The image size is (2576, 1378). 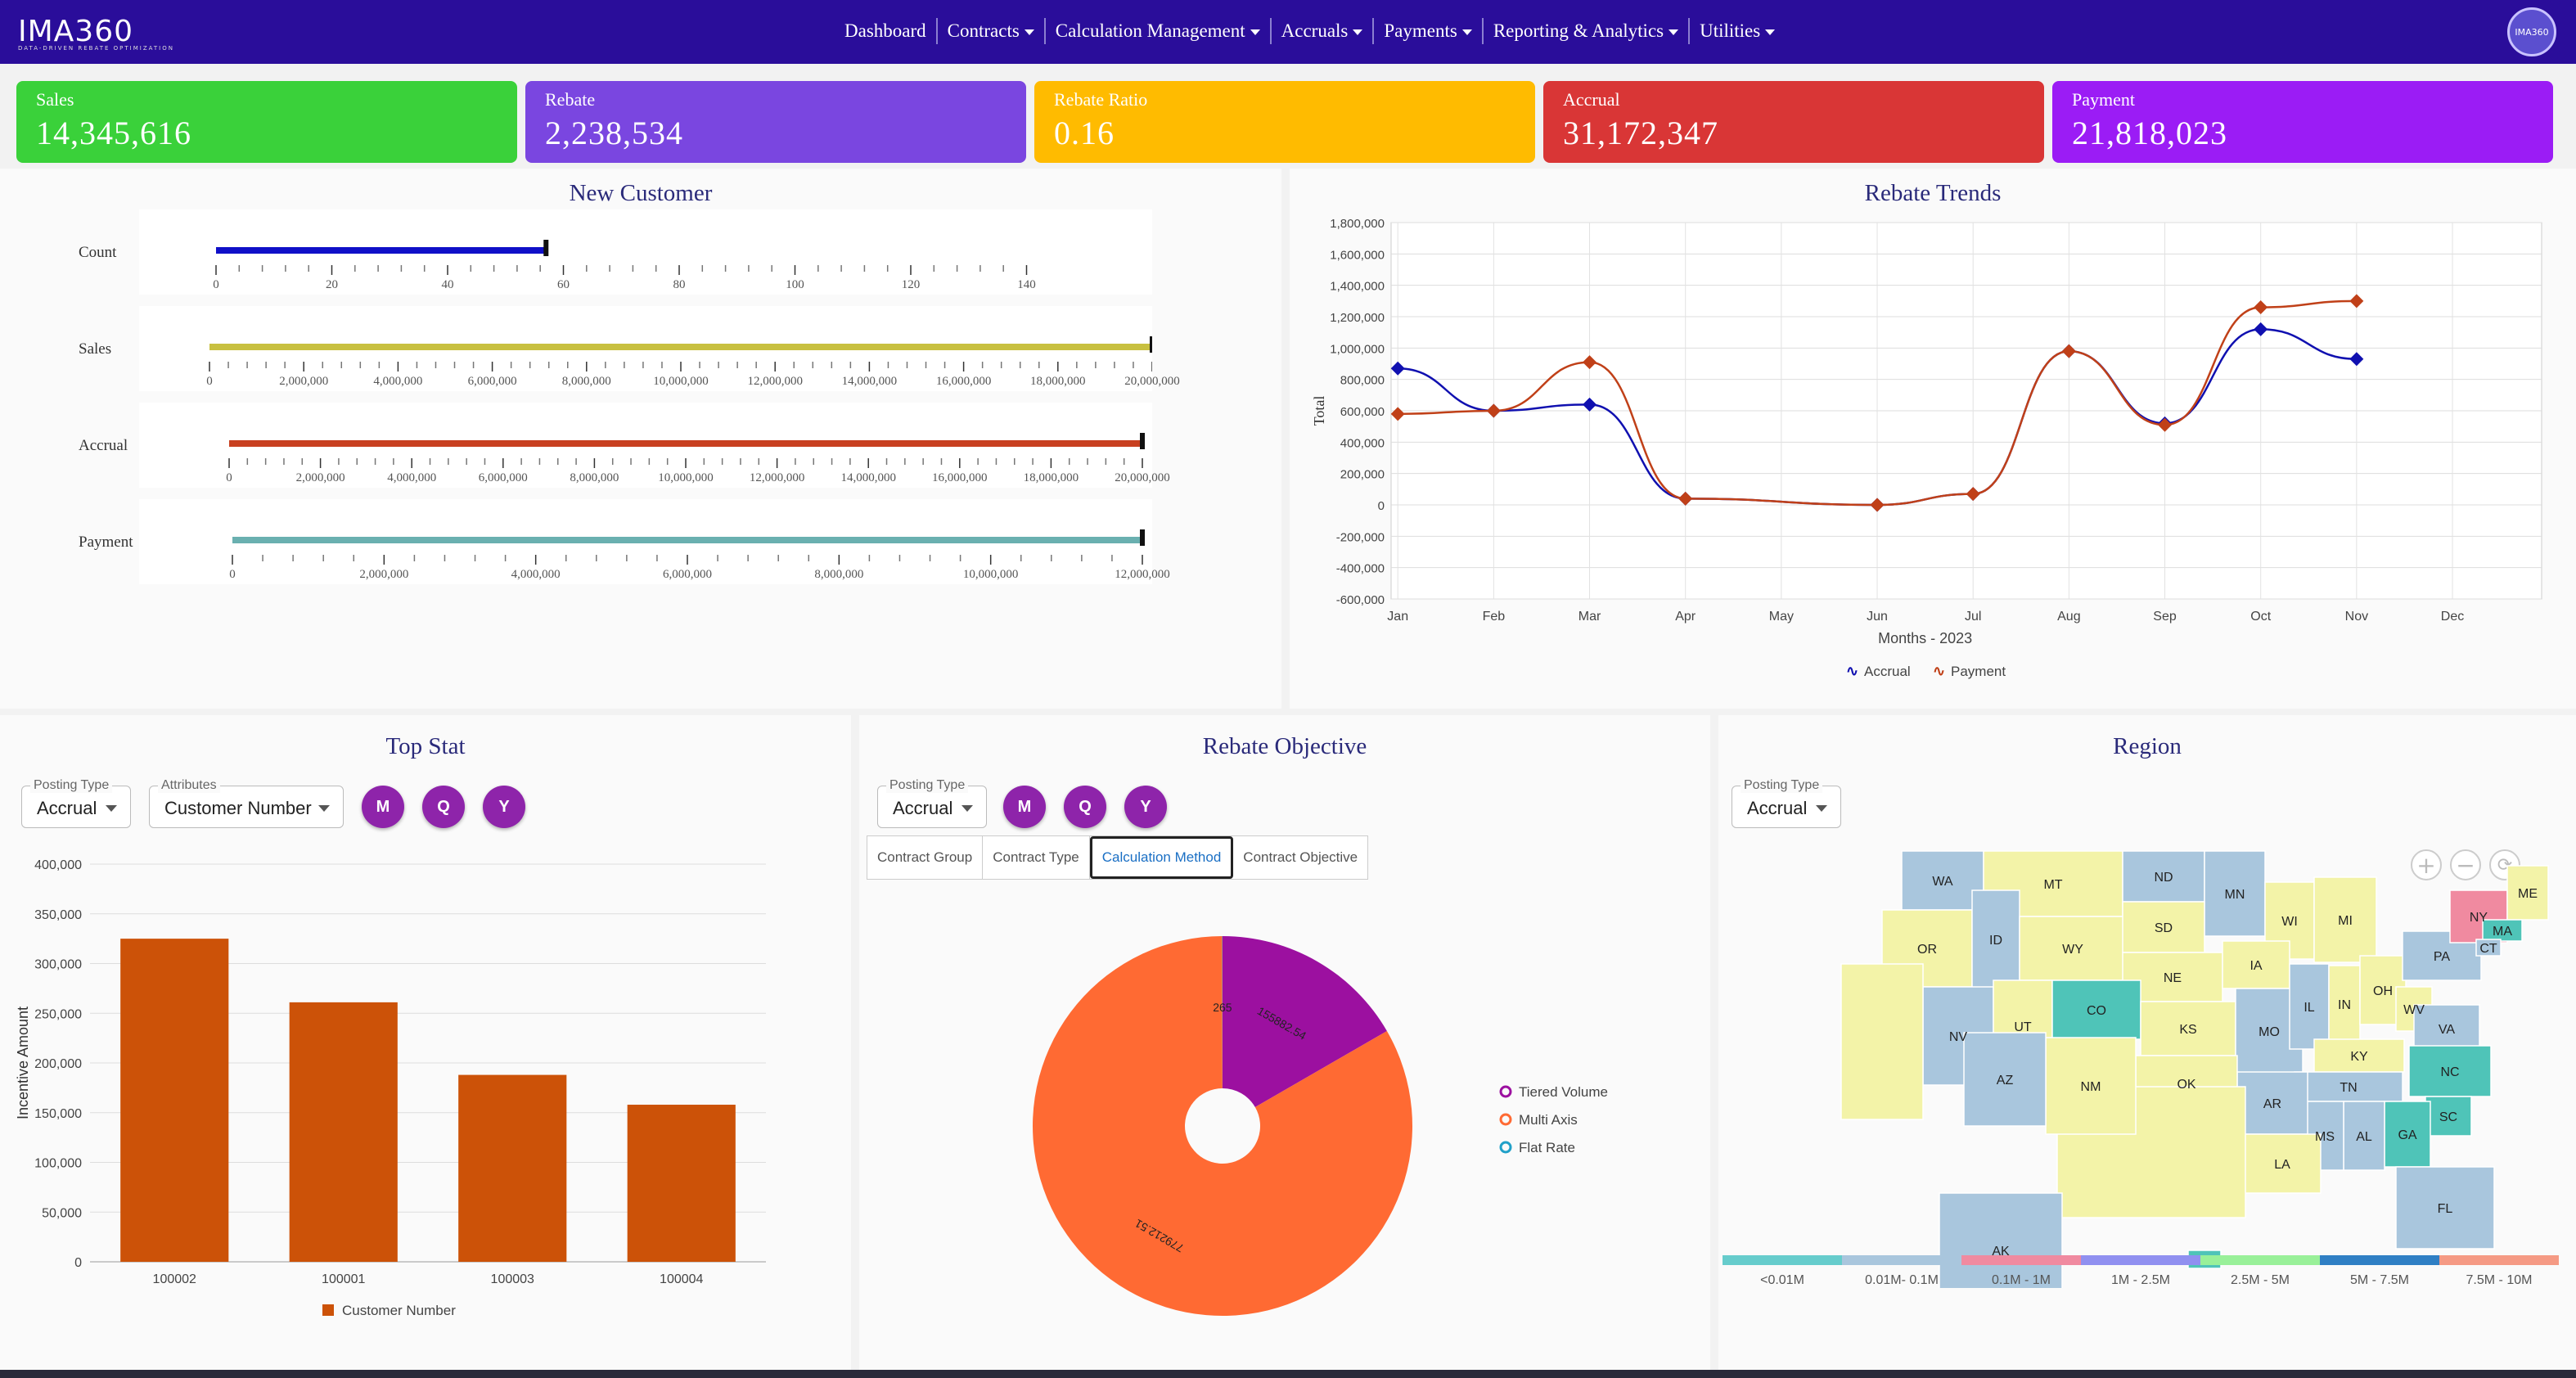 I want to click on state-ks, so click(x=2188, y=1028).